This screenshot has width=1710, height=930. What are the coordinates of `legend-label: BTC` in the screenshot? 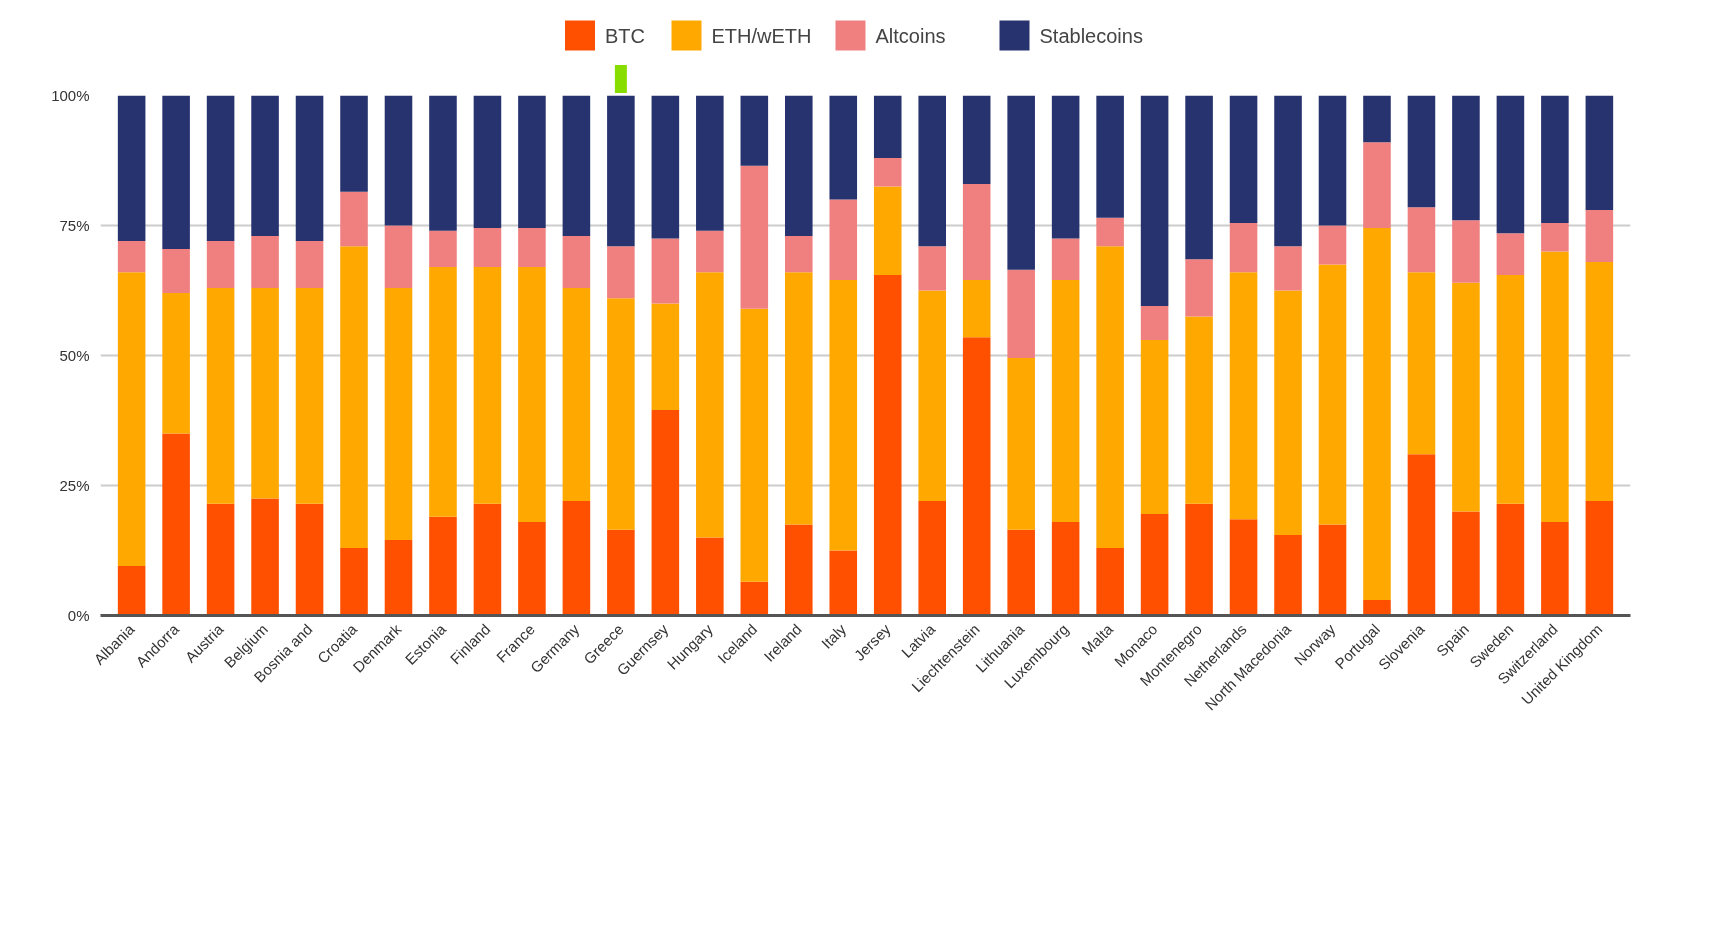 It's located at (625, 35).